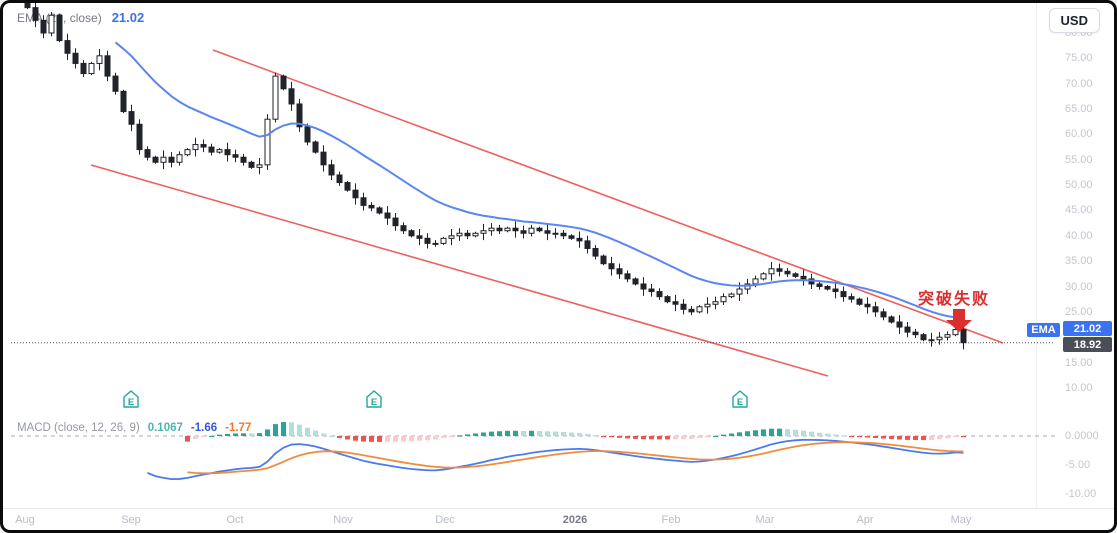  I want to click on breakout-failure-annotation: 突破失败, so click(954, 299).